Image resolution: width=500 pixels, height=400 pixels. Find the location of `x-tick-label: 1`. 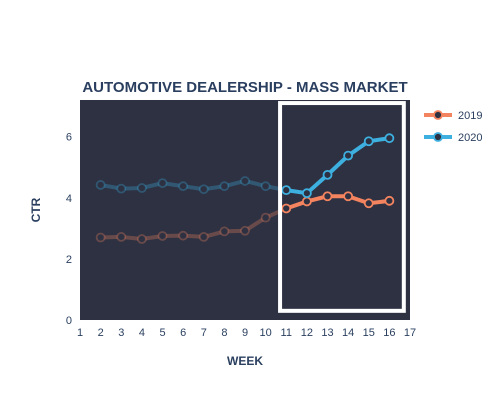

x-tick-label: 1 is located at coordinates (80, 333).